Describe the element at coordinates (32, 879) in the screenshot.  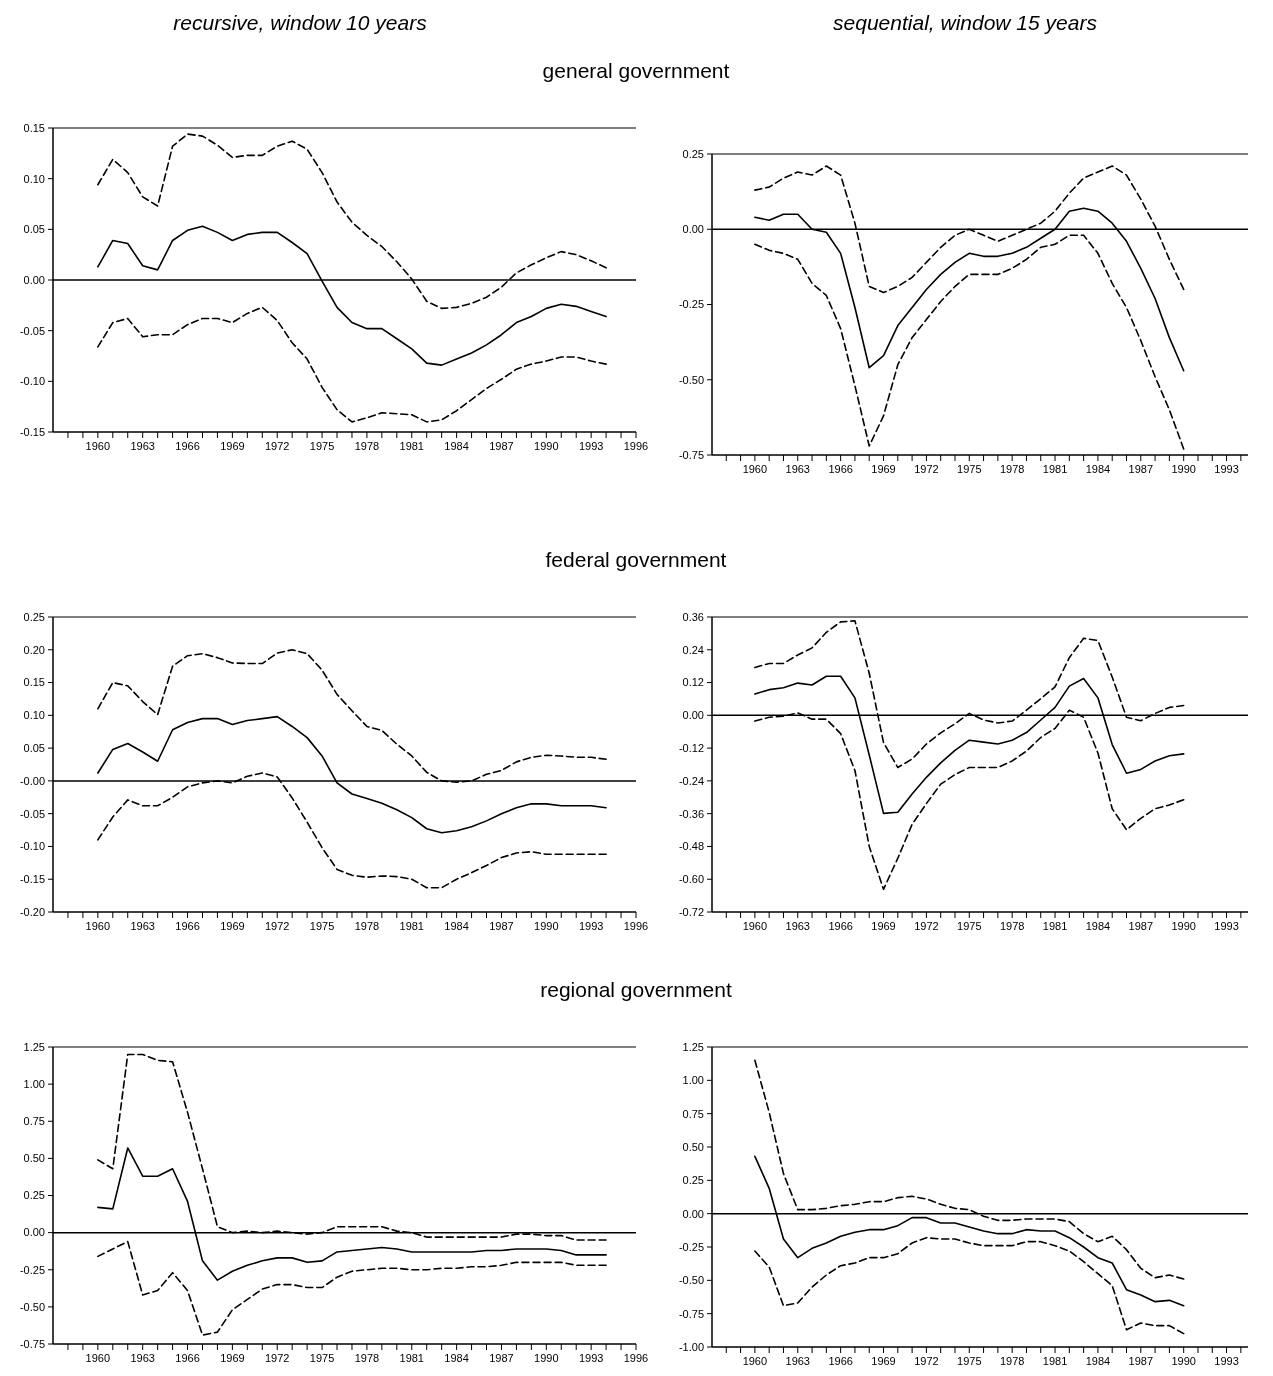
I see `y-tick-label: -0.15` at that location.